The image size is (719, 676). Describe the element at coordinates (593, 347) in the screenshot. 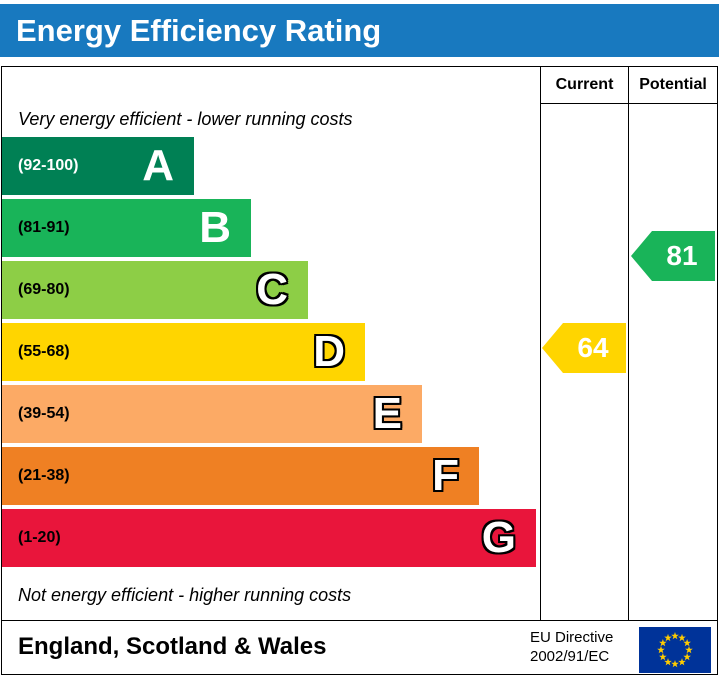

I see `current-rating-value: 64` at that location.